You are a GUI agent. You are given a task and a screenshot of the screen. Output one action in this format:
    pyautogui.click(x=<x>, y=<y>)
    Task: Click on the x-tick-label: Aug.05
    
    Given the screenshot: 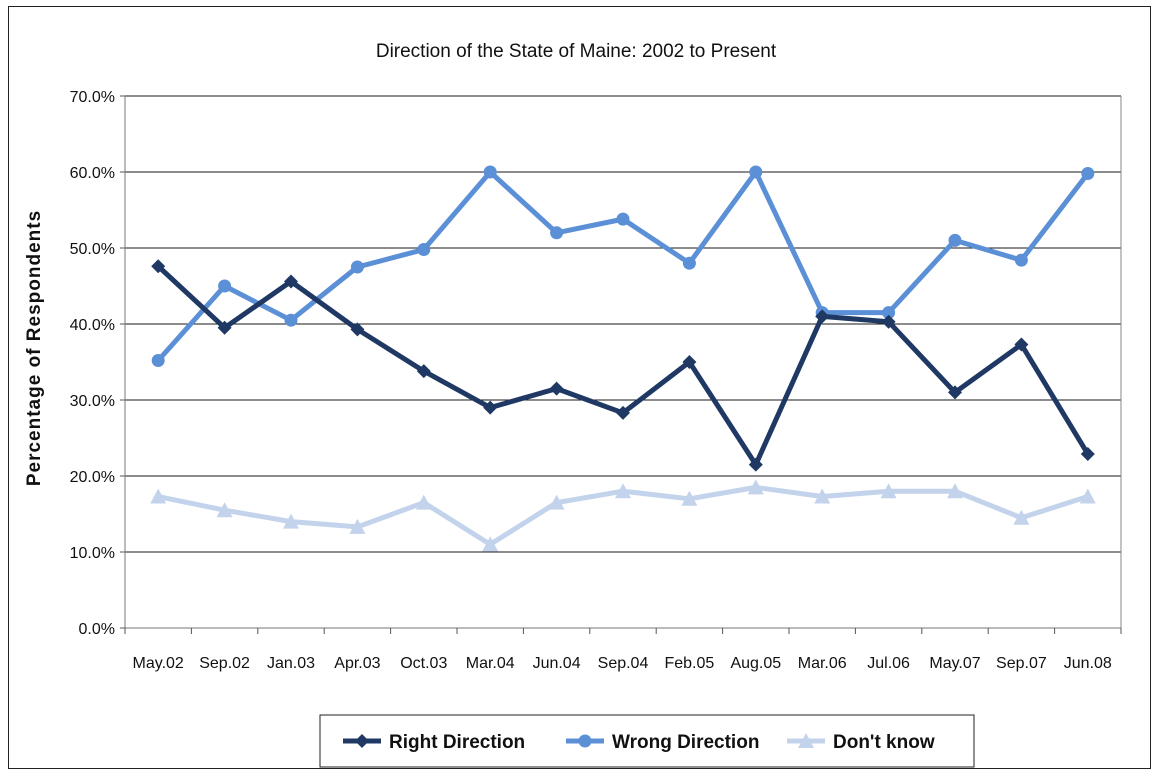 What is the action you would take?
    pyautogui.click(x=755, y=663)
    